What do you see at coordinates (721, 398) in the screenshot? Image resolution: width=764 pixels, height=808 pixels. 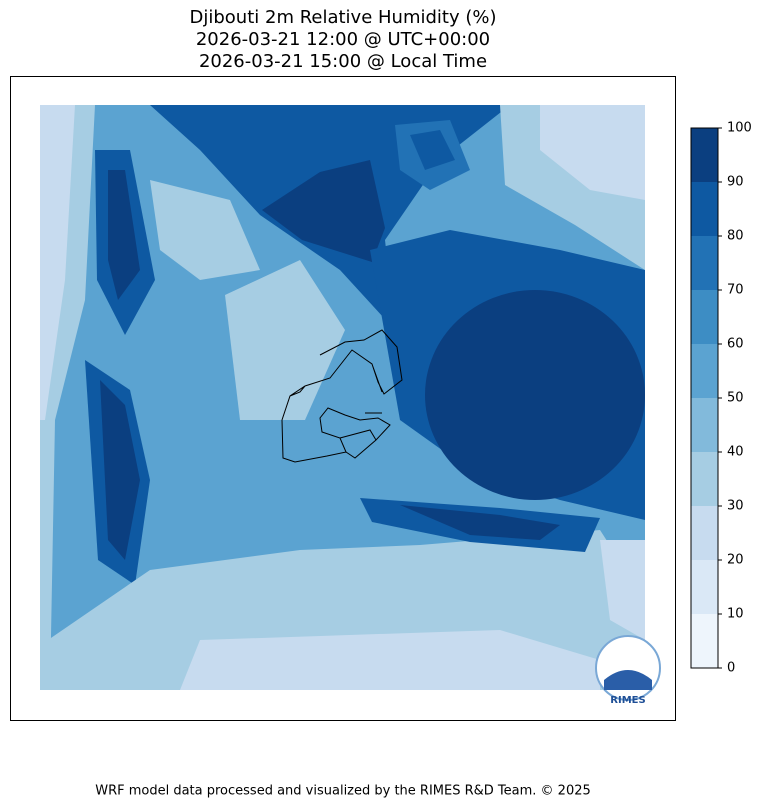 I see `colorbar: 0 10 20 30 40 50 60 70 80 90 100` at bounding box center [721, 398].